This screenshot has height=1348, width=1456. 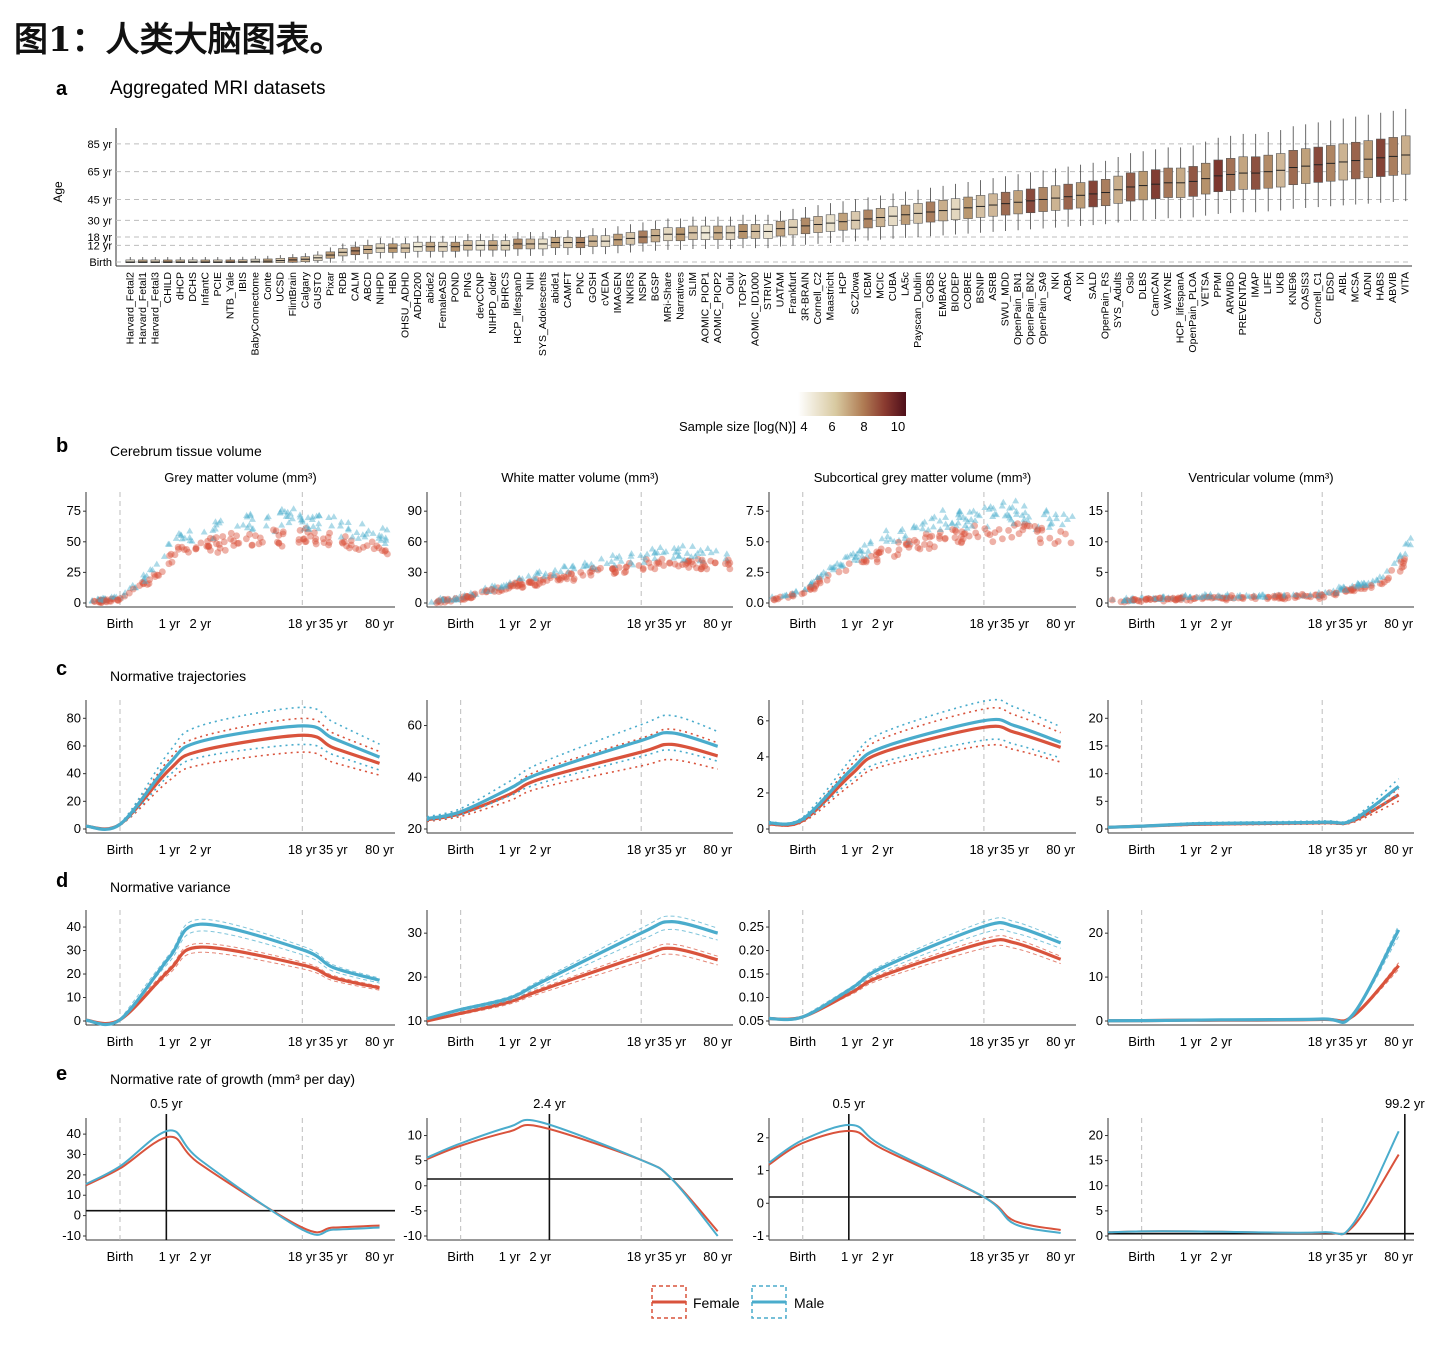 I want to click on panel-a-dataset-label: Maastricht, so click(x=831, y=296).